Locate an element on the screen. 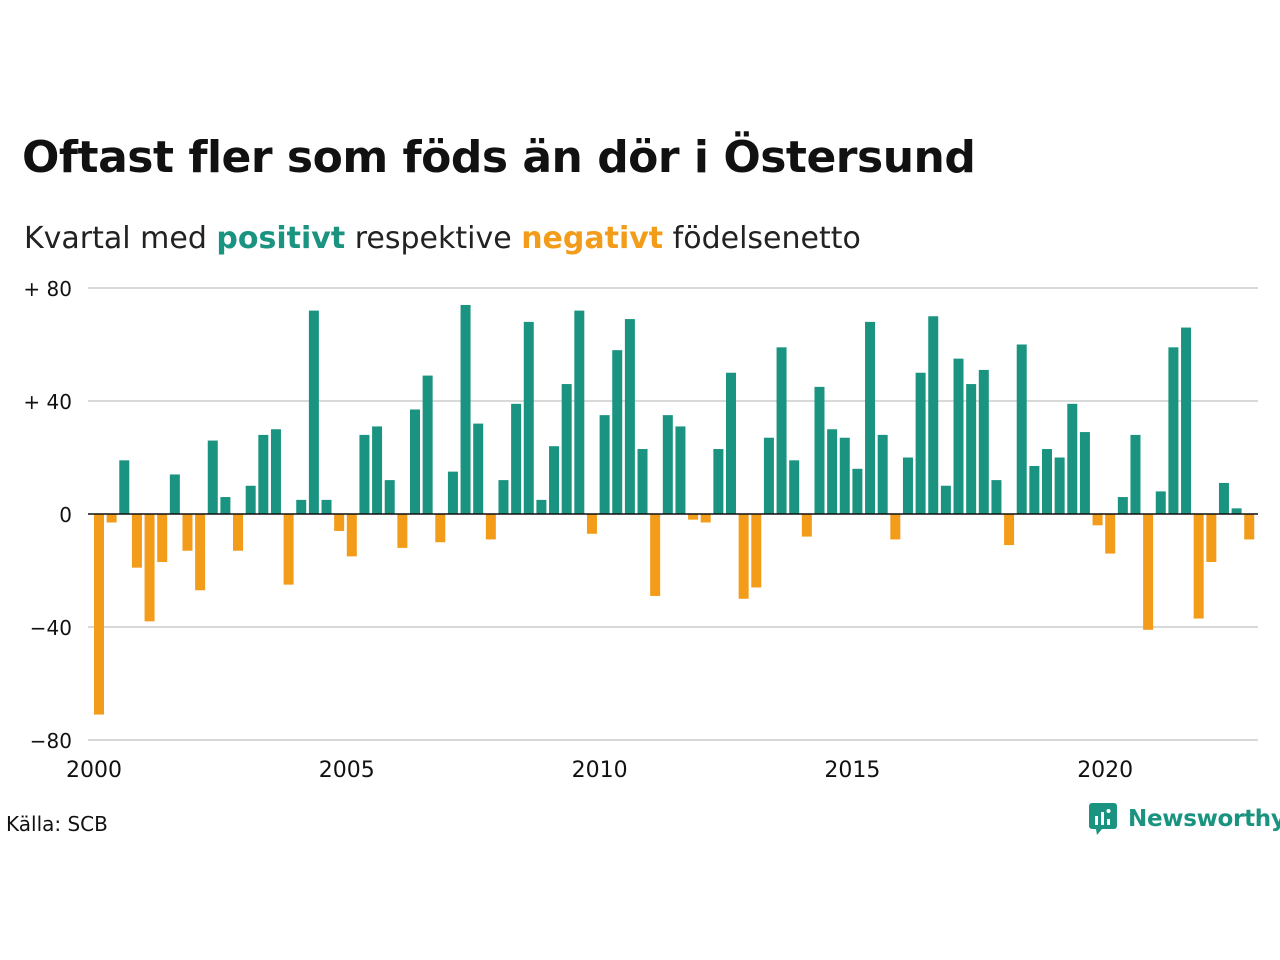  y-tick-label: + 40 is located at coordinates (47, 402).